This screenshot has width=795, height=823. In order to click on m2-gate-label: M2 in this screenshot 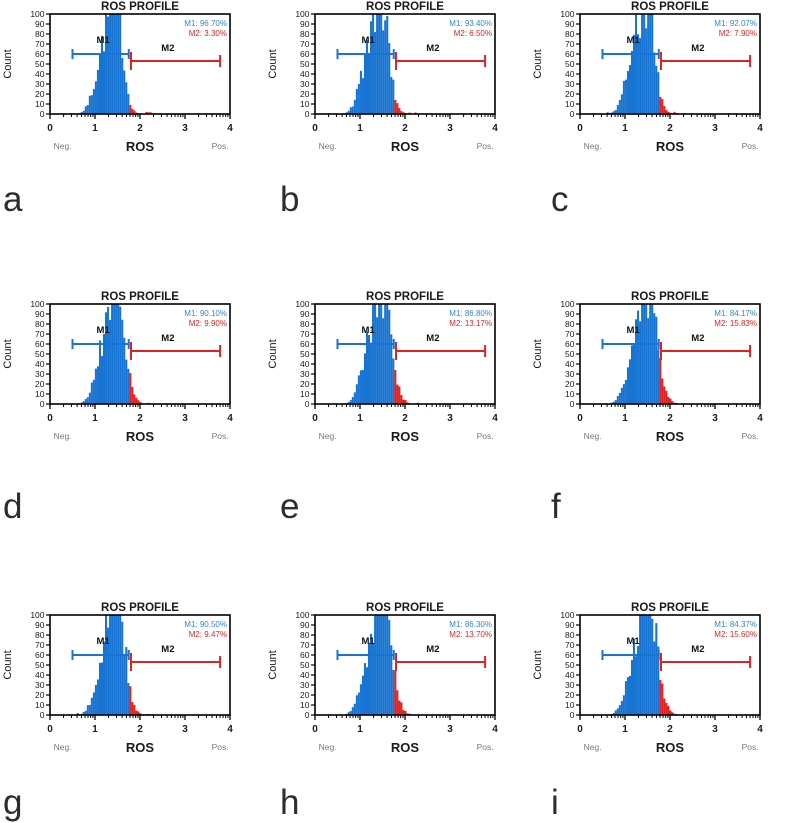, I will do `click(697, 649)`.